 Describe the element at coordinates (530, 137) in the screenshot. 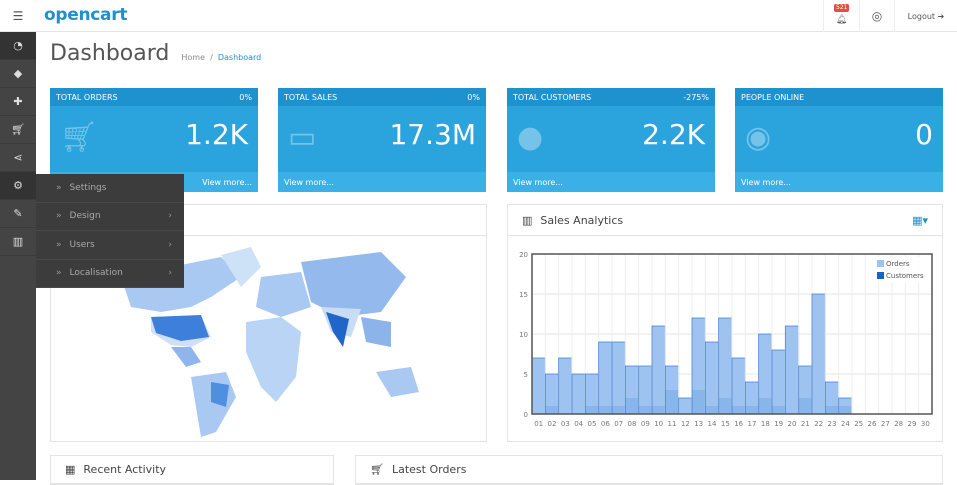

I see `user-icon: ●` at that location.